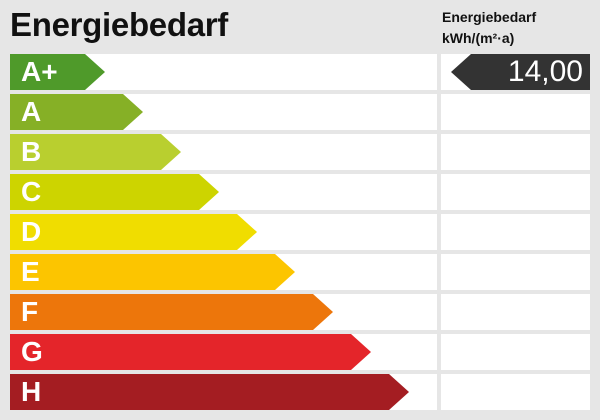 This screenshot has height=420, width=600. What do you see at coordinates (489, 17) in the screenshot?
I see `value-header-label: Energiebedarf` at bounding box center [489, 17].